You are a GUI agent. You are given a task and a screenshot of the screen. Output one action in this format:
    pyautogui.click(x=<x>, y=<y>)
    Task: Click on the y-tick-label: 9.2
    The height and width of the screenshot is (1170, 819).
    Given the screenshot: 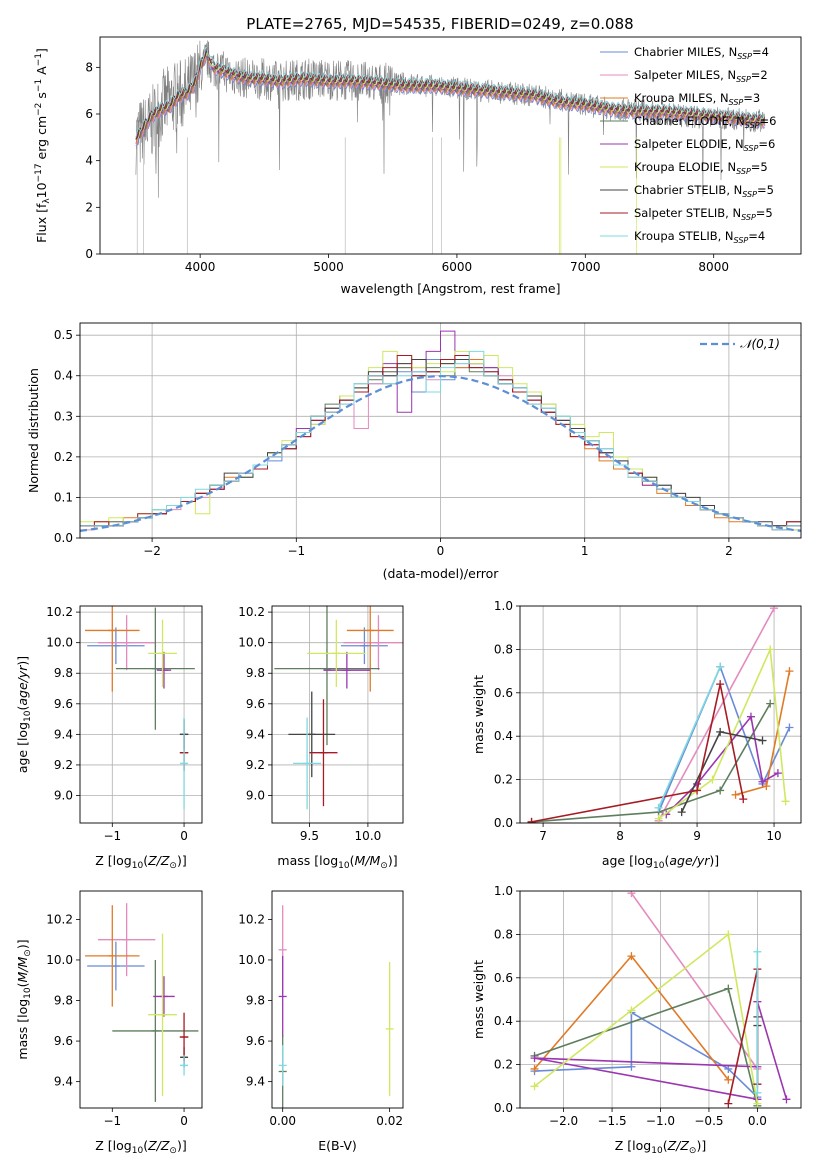 What is the action you would take?
    pyautogui.click(x=255, y=765)
    